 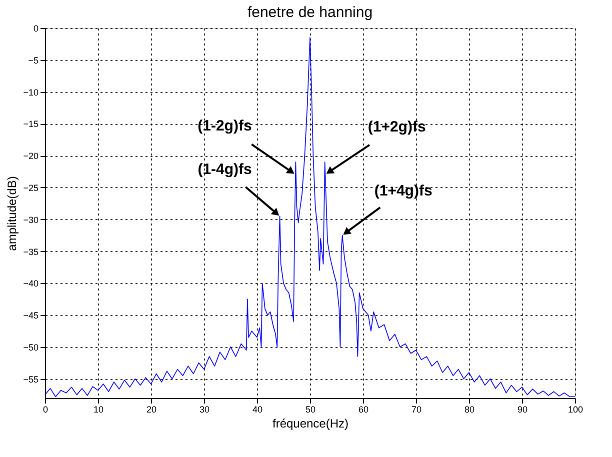 What do you see at coordinates (225, 126) in the screenshot?
I see `annotation: (1-2g)fs` at bounding box center [225, 126].